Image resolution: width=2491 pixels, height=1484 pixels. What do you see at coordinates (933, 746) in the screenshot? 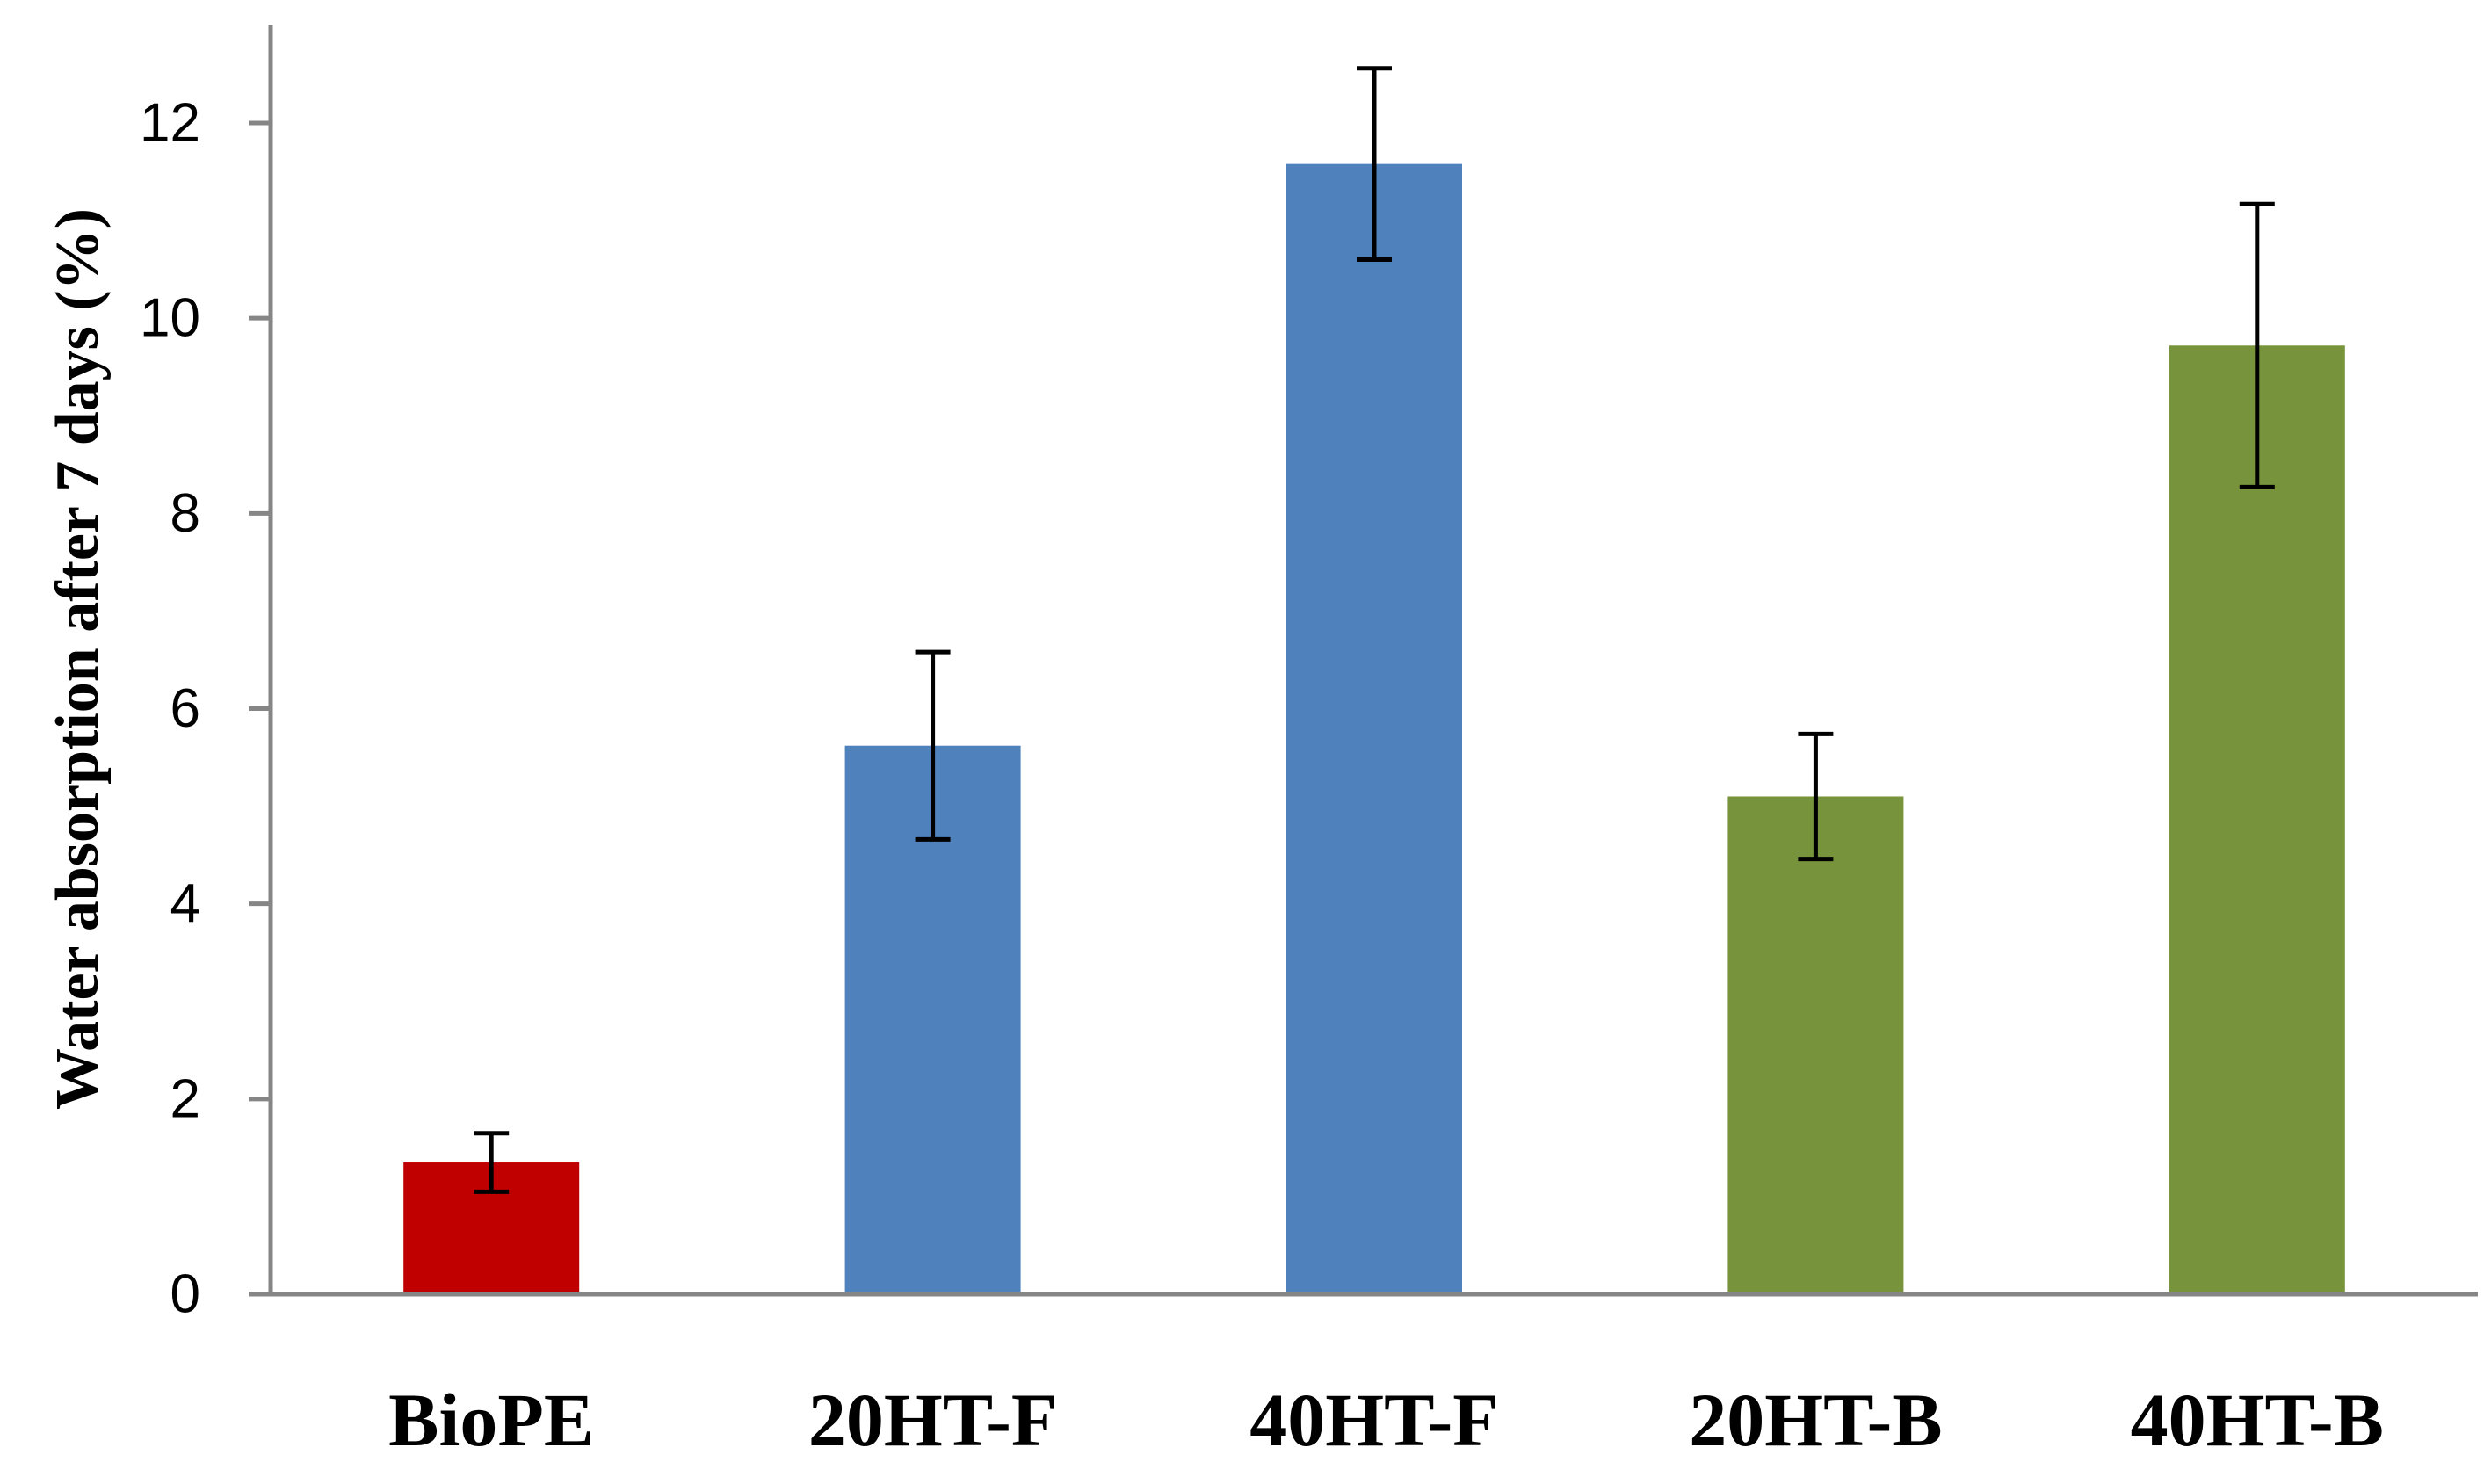
I see `error-bar-20ht-f` at bounding box center [933, 746].